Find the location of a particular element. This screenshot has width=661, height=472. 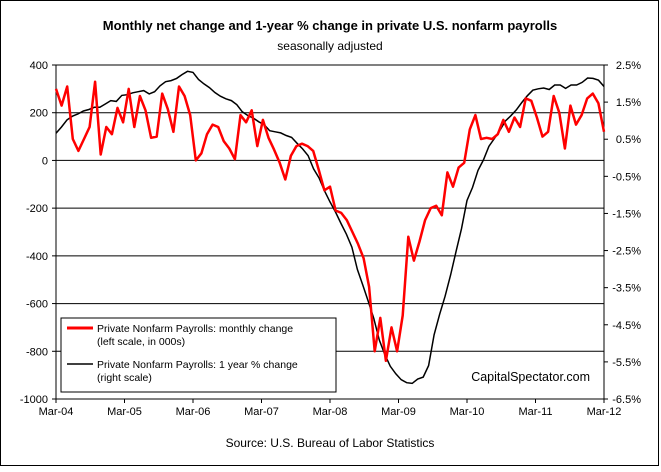

x-tick-label: Mar-11 is located at coordinates (535, 412).